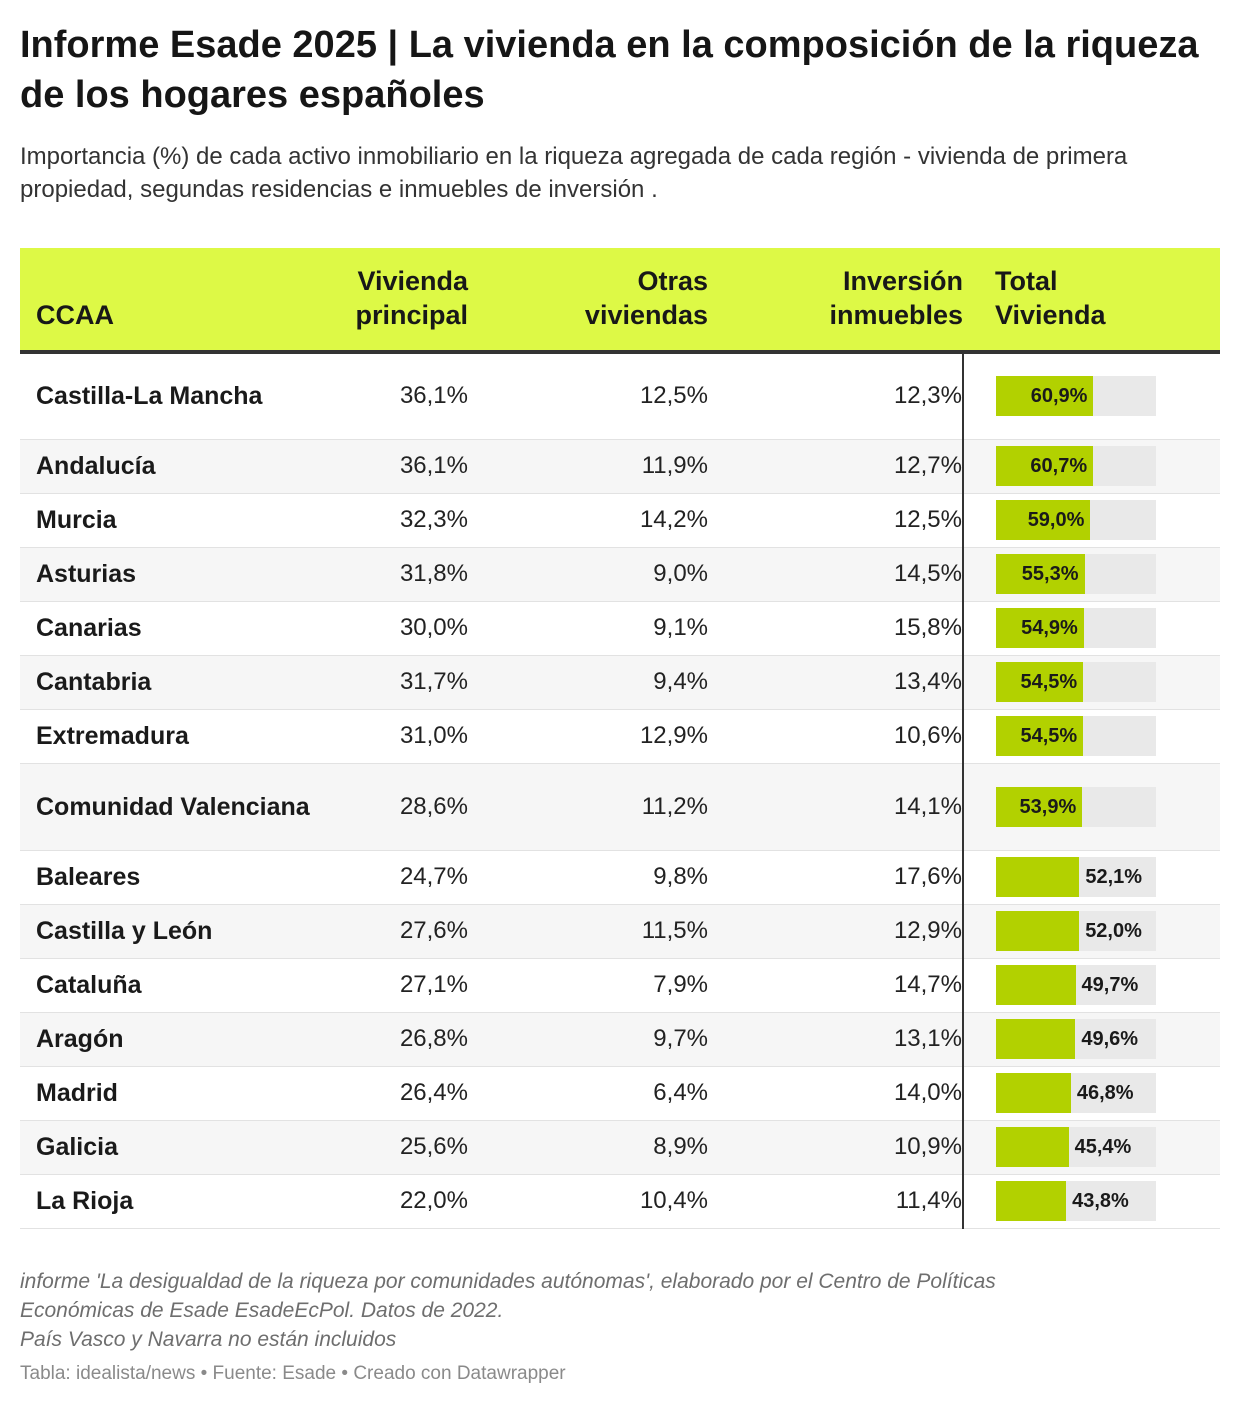 The width and height of the screenshot is (1240, 1408). What do you see at coordinates (1110, 985) in the screenshot?
I see `total-bar-label: 49,7%` at bounding box center [1110, 985].